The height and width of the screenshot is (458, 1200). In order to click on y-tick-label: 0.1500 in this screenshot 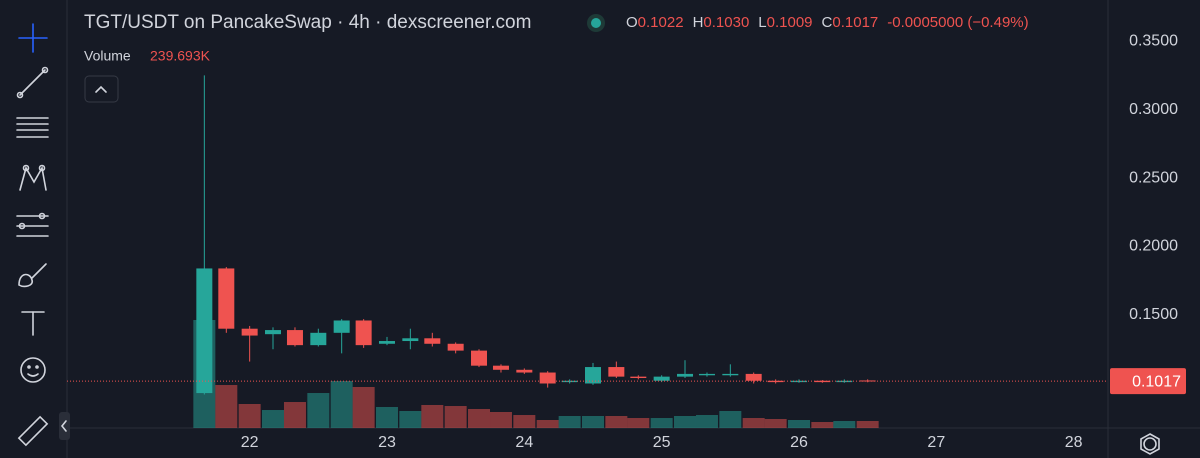, I will do `click(1153, 314)`.